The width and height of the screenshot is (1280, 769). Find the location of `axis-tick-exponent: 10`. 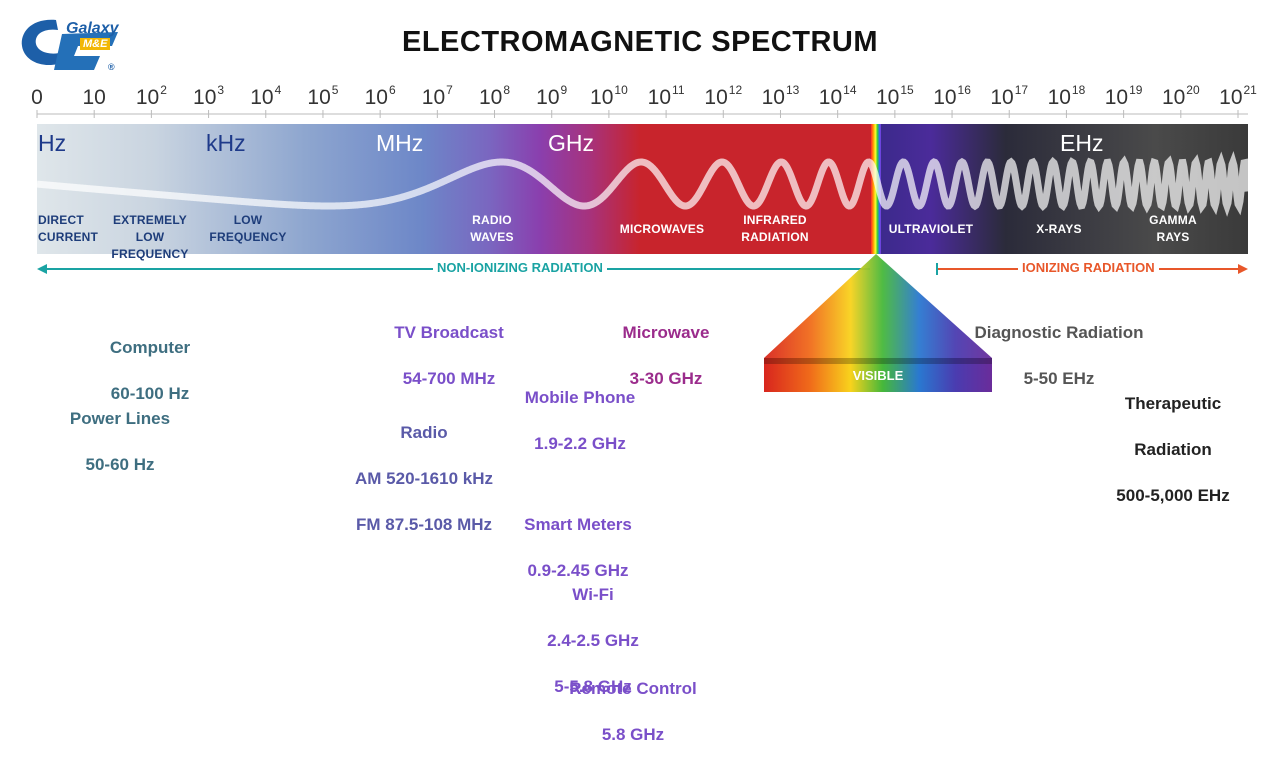

axis-tick-exponent: 10 is located at coordinates (621, 90).